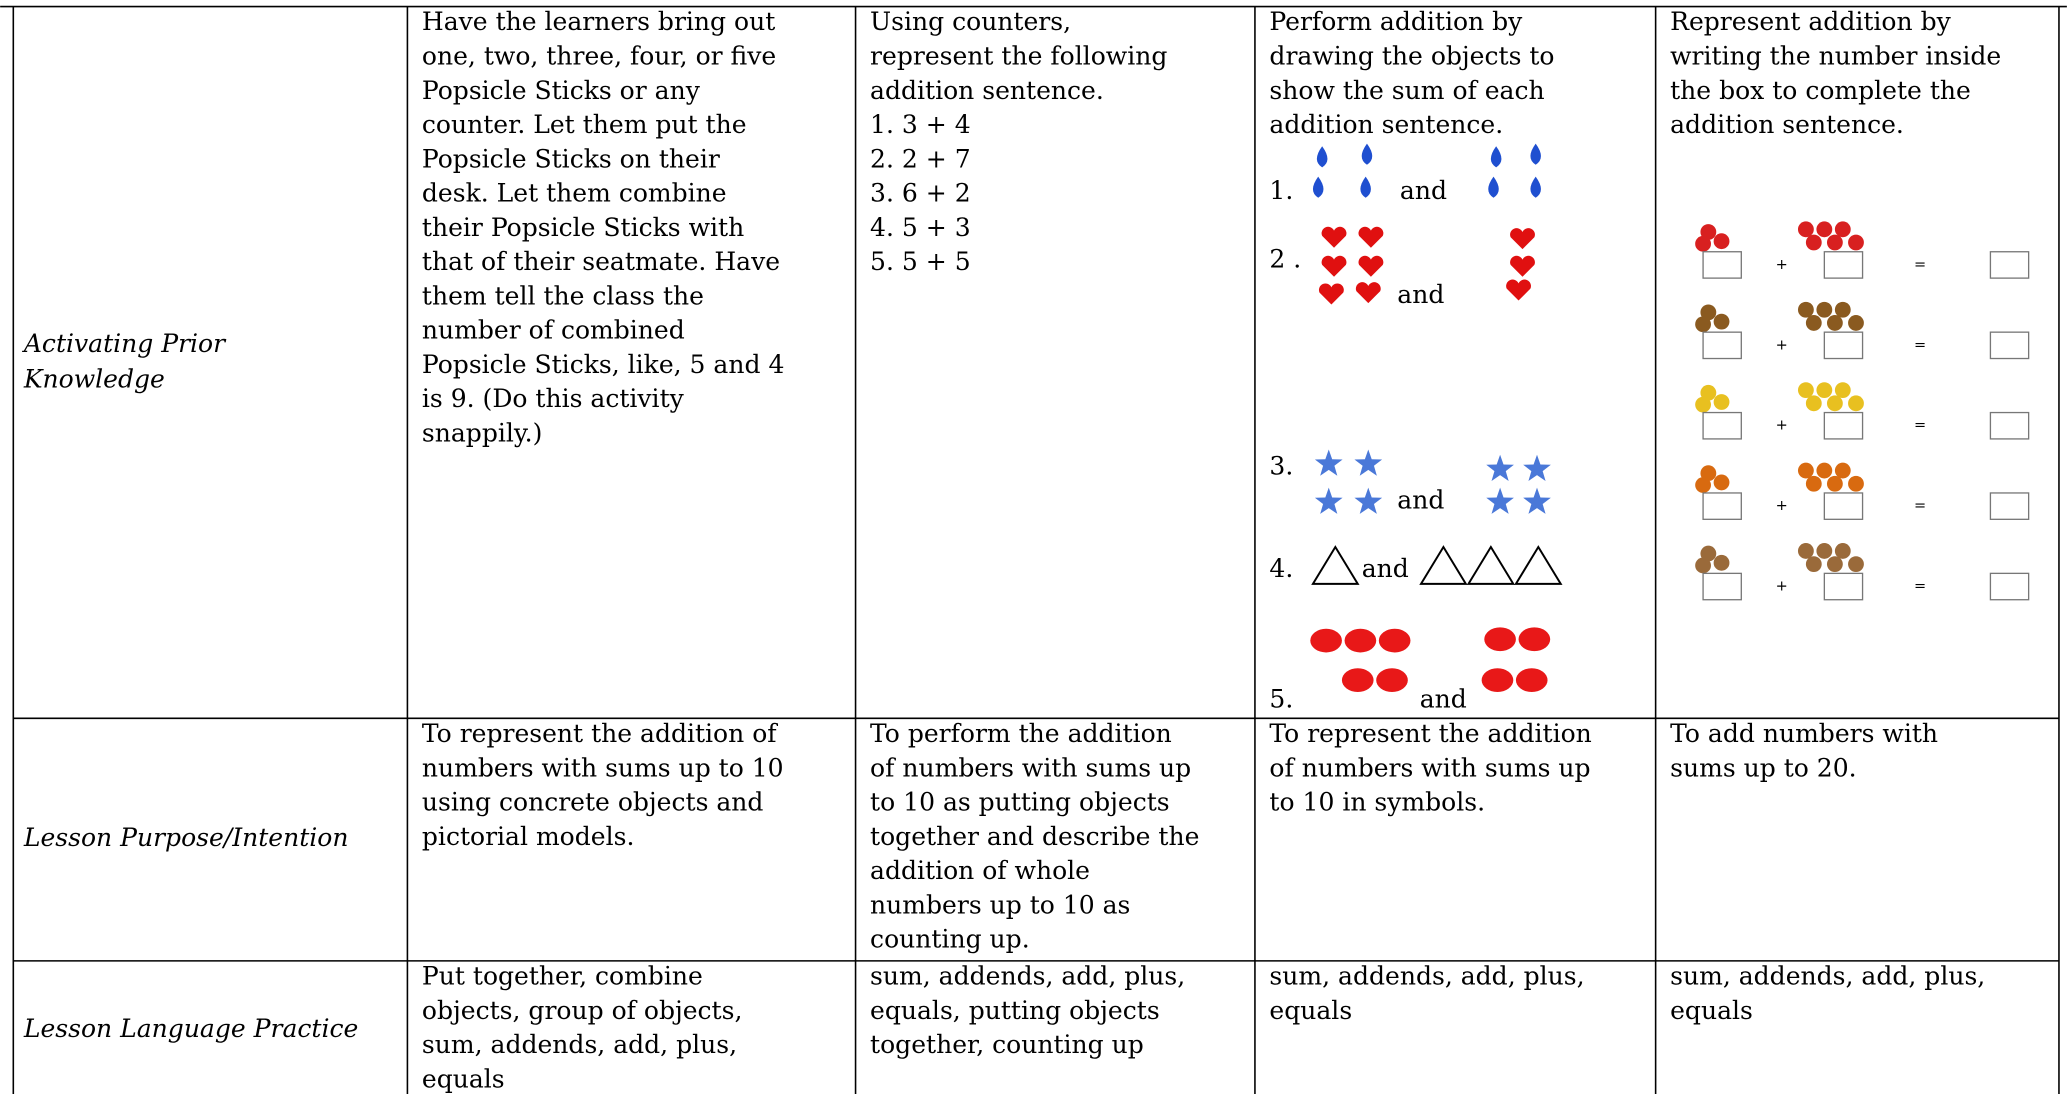 This screenshot has width=2067, height=1094. What do you see at coordinates (1281, 568) in the screenshot?
I see `item-number: 4.` at bounding box center [1281, 568].